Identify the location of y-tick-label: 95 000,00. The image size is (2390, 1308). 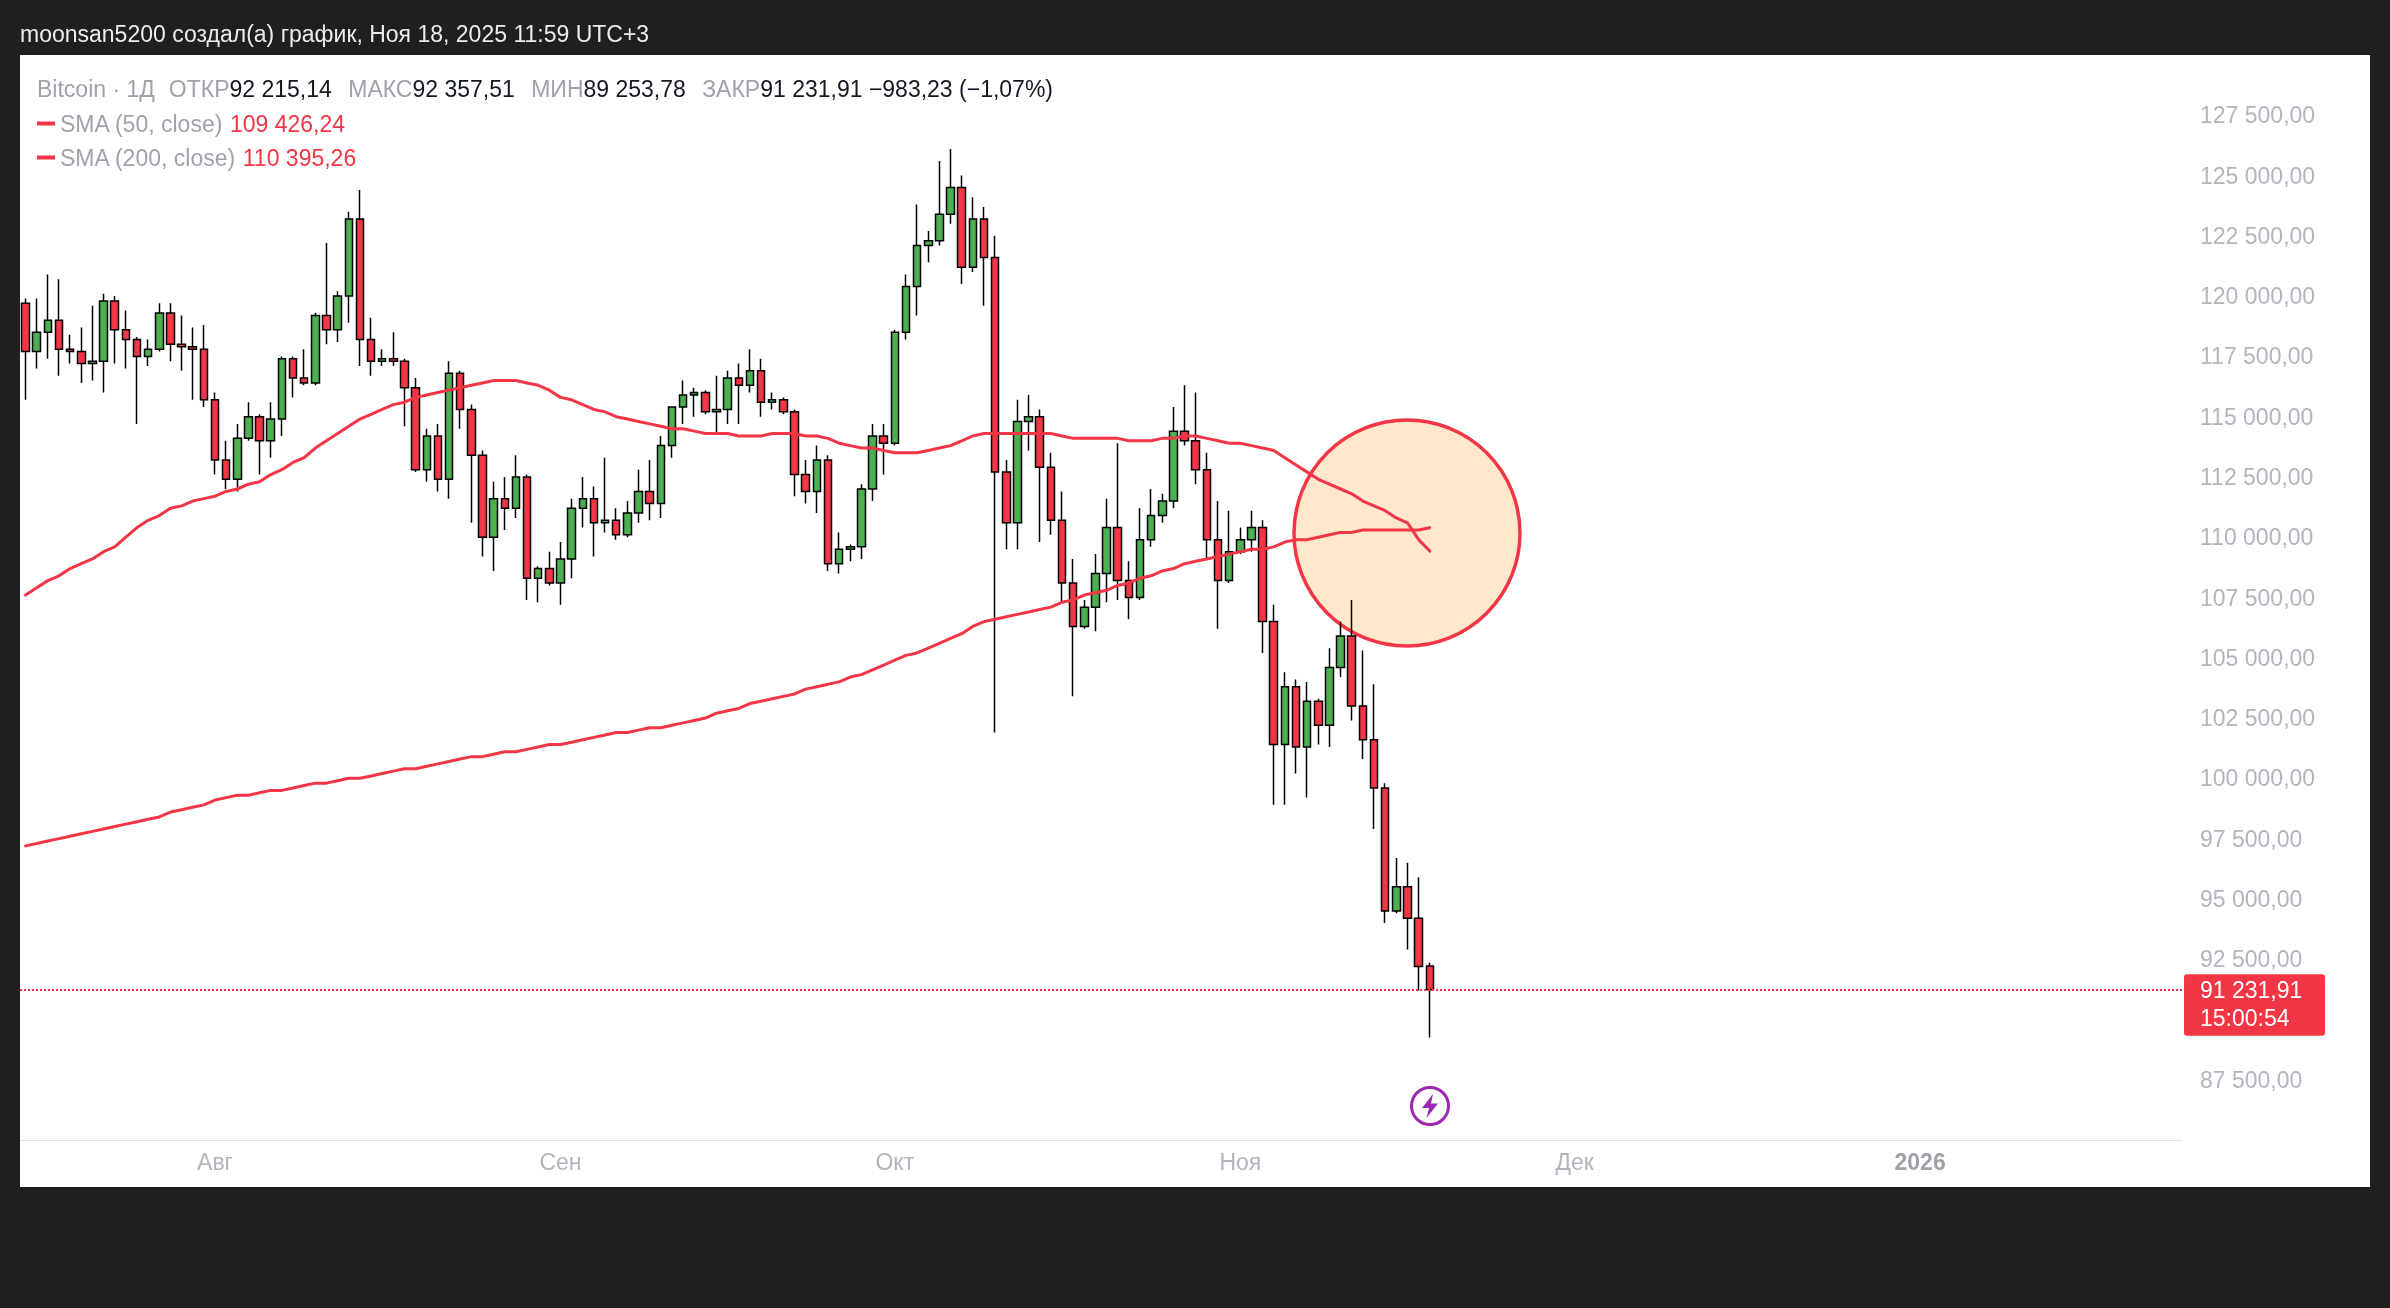
(2251, 898).